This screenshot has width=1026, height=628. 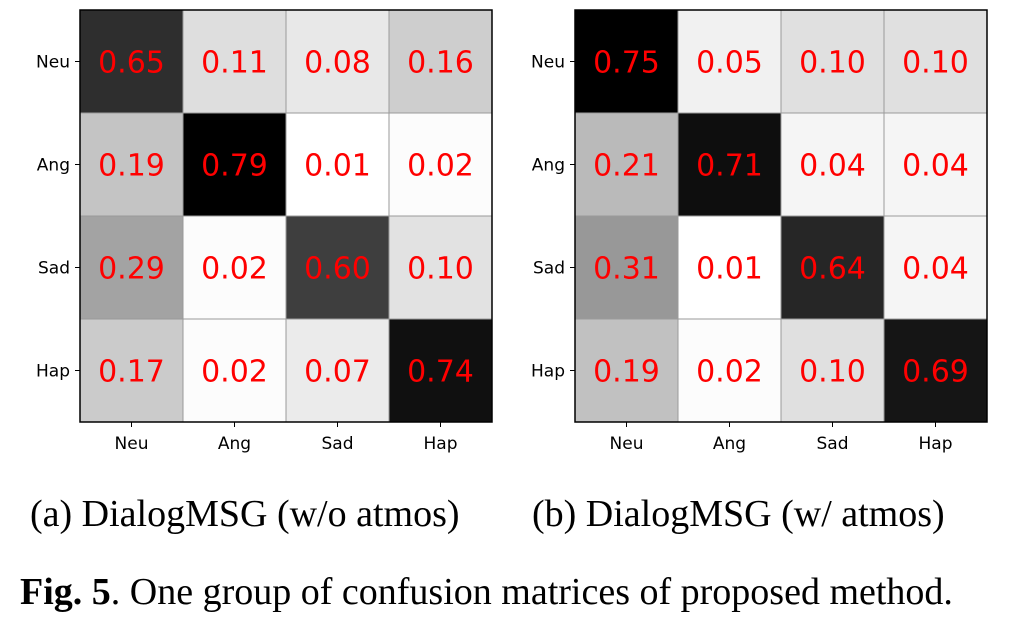 I want to click on x-tick-label-b-1: Ang, so click(x=729, y=444).